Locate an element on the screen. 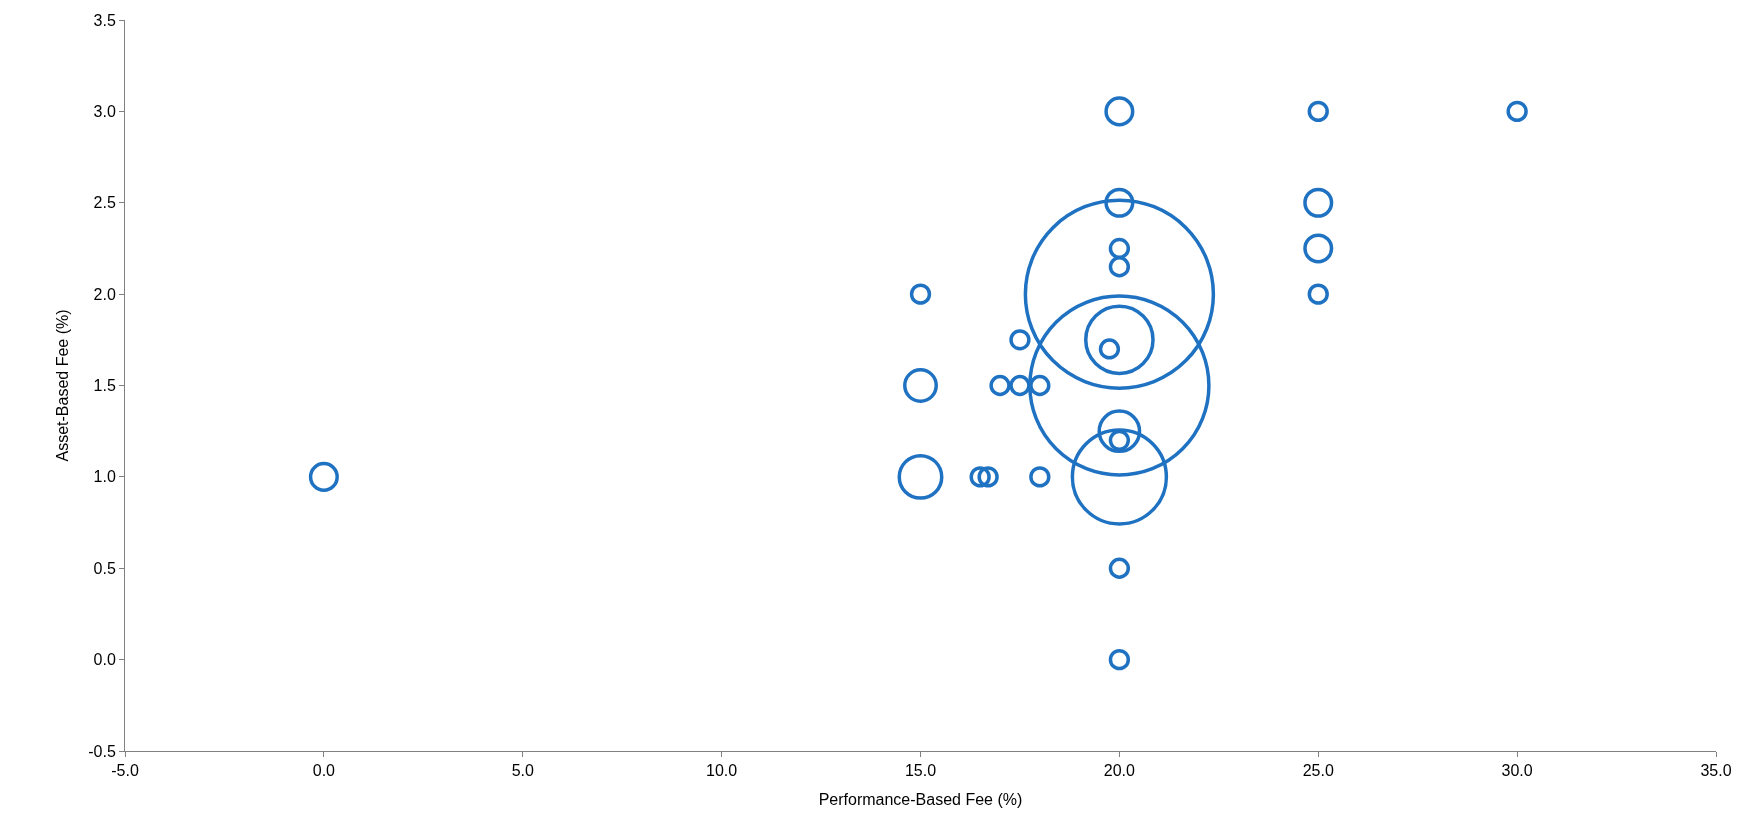  y-axis-title: Asset-Based Fee (%) is located at coordinates (63, 385).